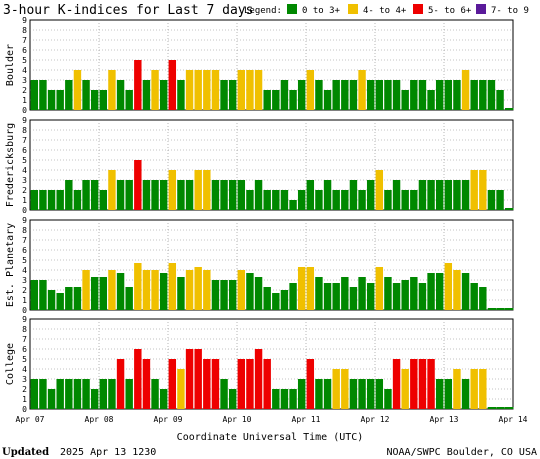 The image size is (540, 459). Describe the element at coordinates (10, 165) in the screenshot. I see `panel-y-label: Fredericksburg` at that location.